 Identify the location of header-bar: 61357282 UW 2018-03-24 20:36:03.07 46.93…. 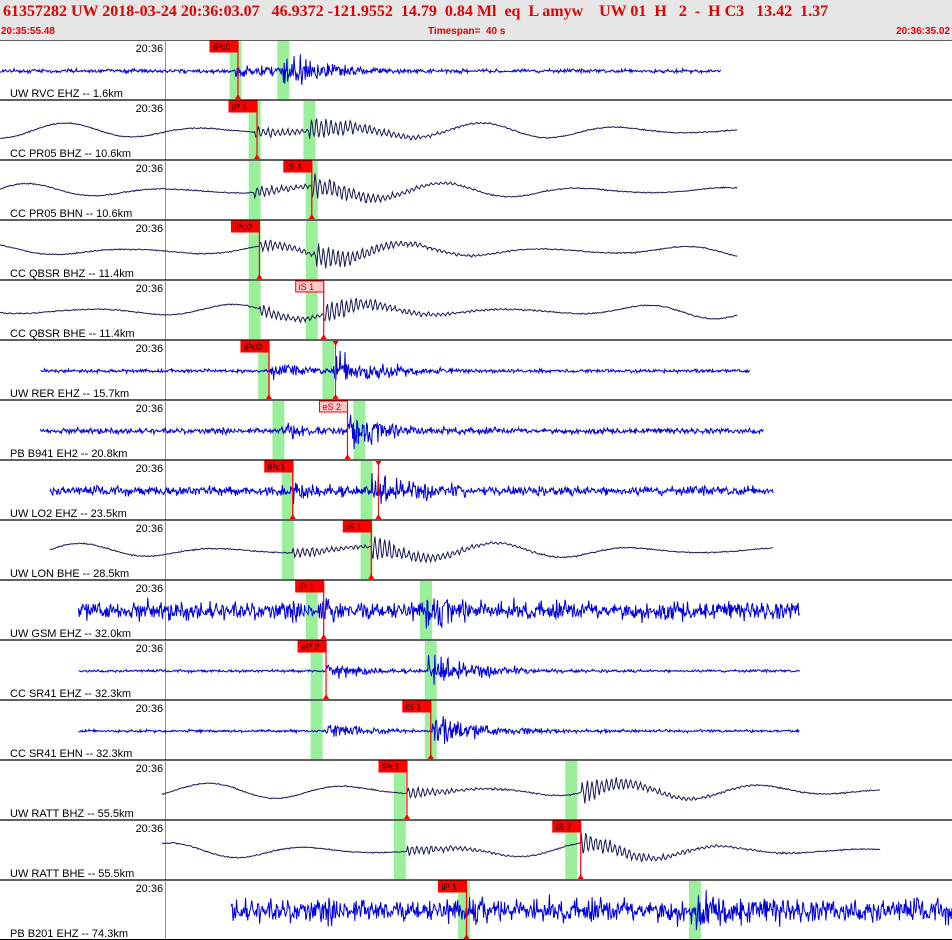
(476, 20).